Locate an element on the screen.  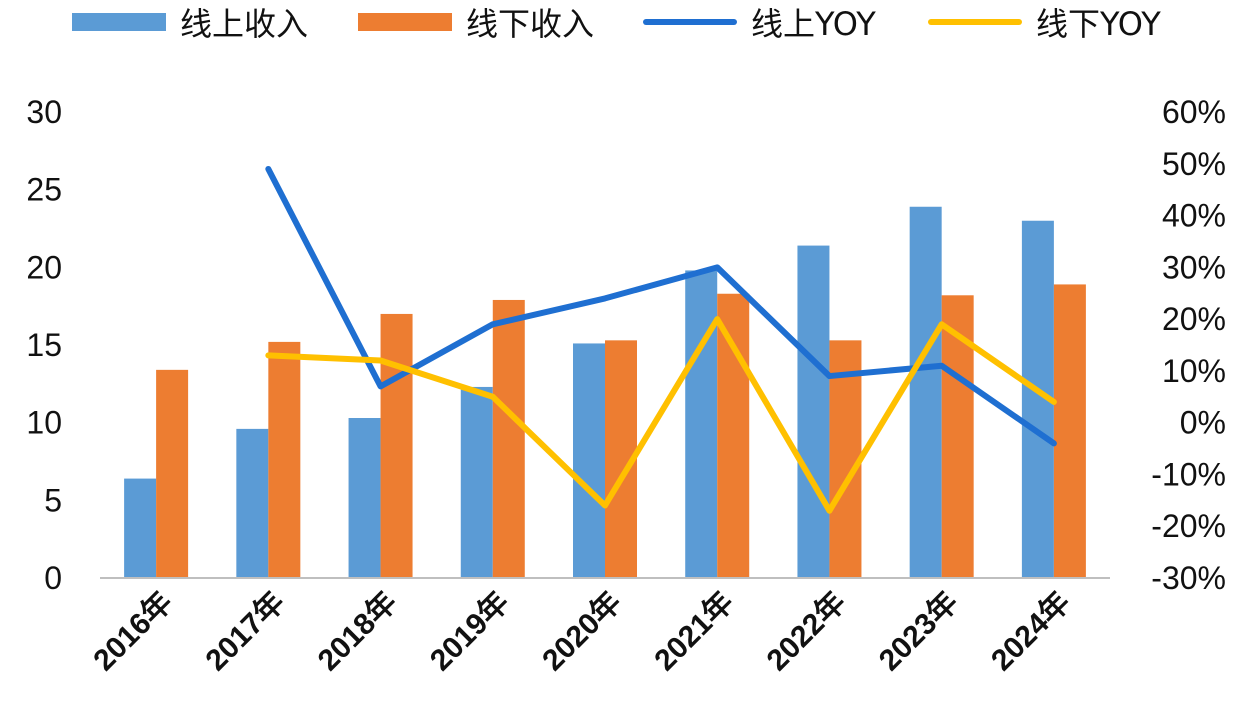
legend-label-online-revenue: 线上收入 is located at coordinates (244, 24).